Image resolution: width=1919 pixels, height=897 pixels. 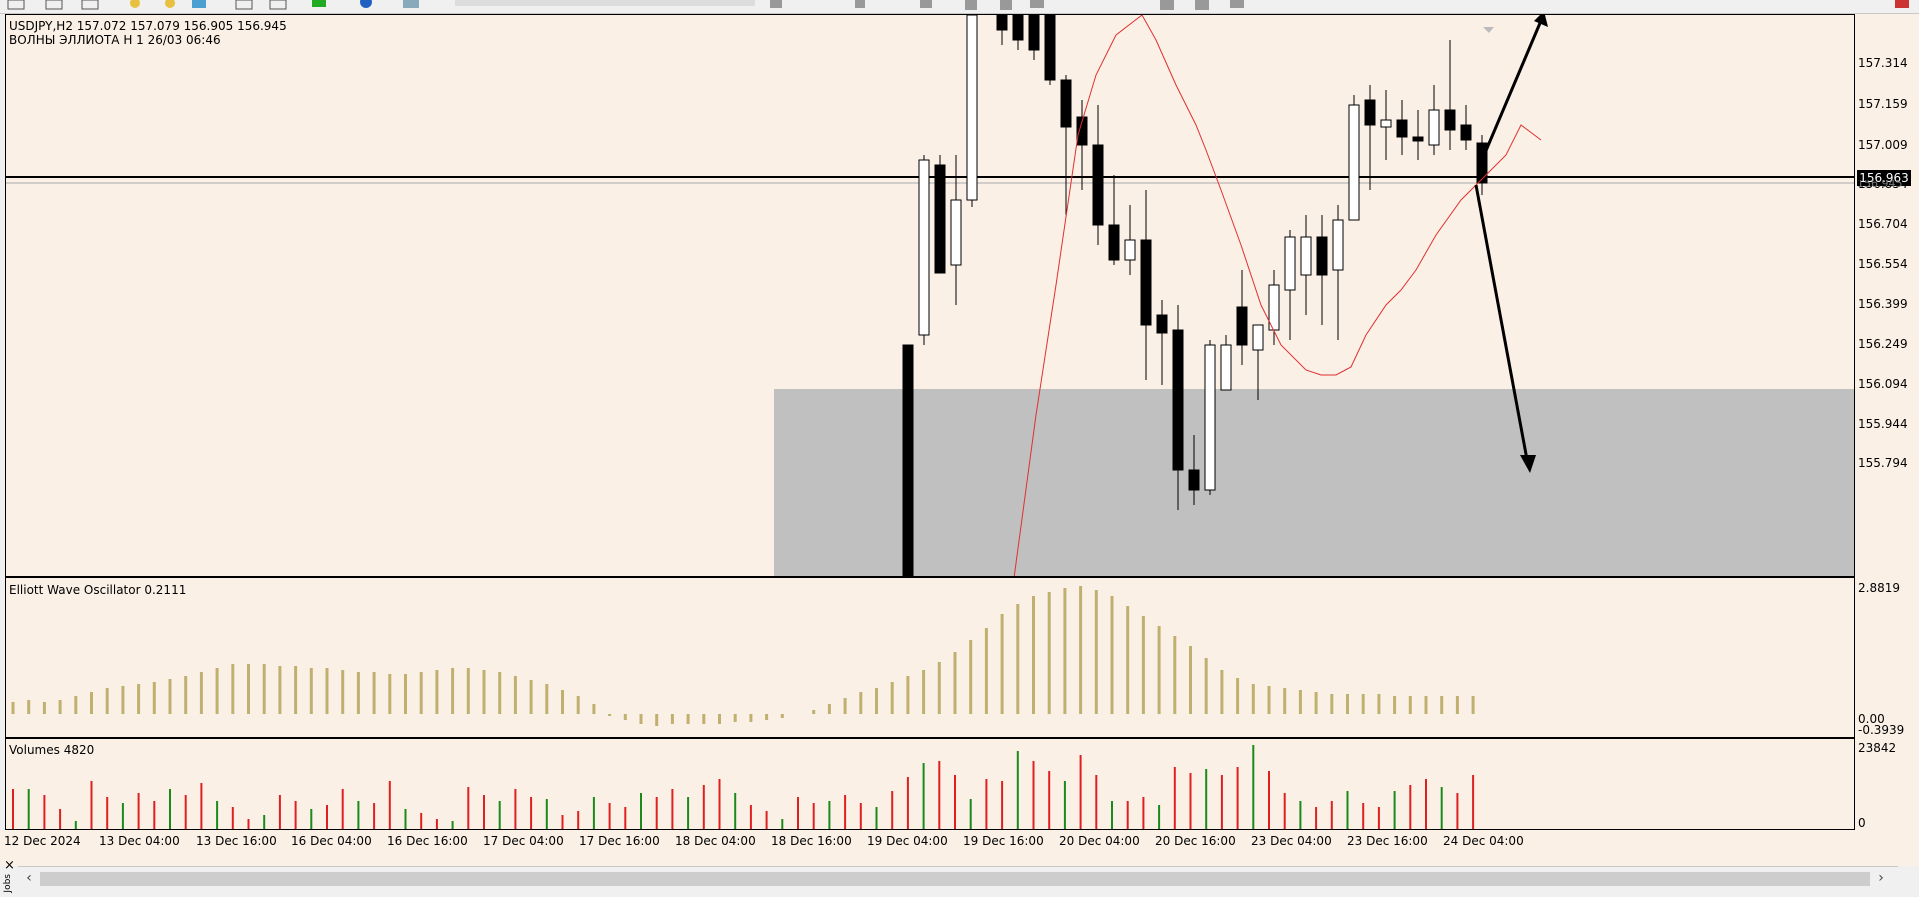 What do you see at coordinates (907, 841) in the screenshot?
I see `time-axis-label: 19 Dec 04:00` at bounding box center [907, 841].